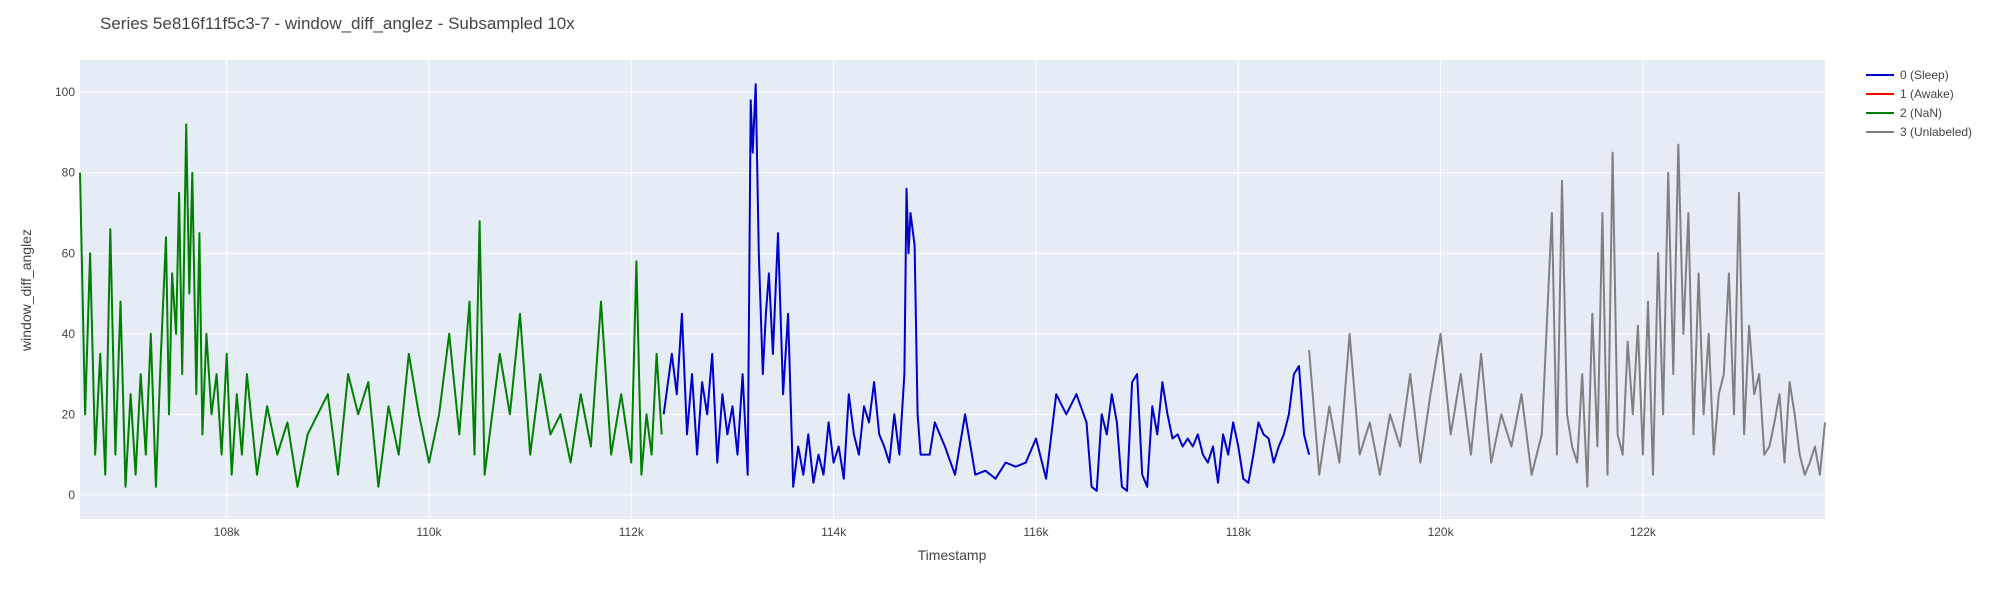 This screenshot has width=2000, height=600. What do you see at coordinates (632, 532) in the screenshot?
I see `x-tick-label: 112k` at bounding box center [632, 532].